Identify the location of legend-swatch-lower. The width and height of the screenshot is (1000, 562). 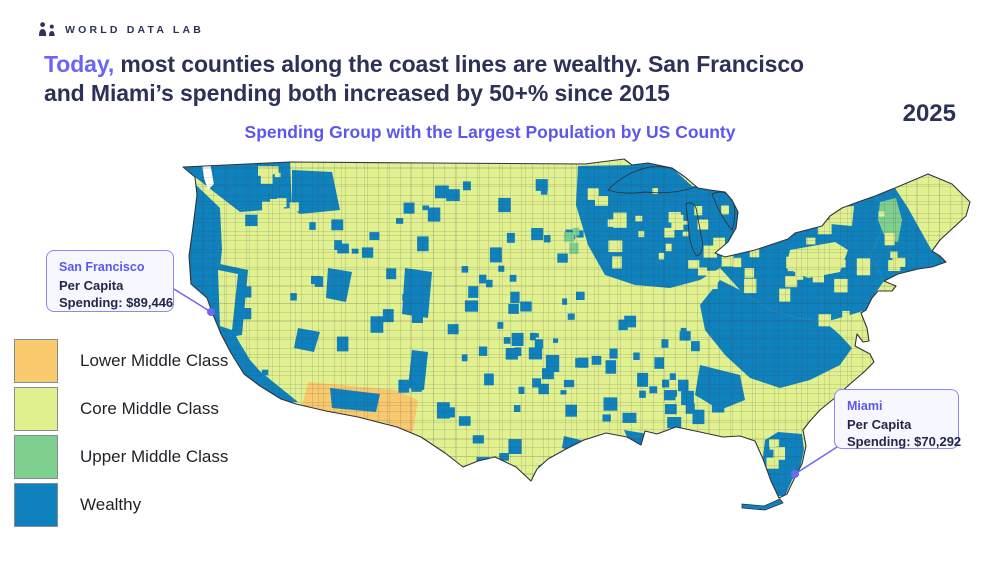
(36, 360).